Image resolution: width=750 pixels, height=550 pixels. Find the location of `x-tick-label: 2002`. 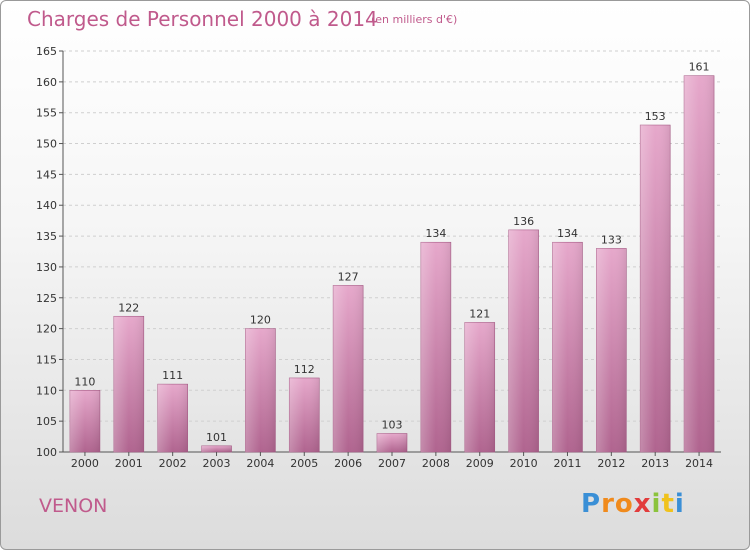

x-tick-label: 2002 is located at coordinates (173, 463).